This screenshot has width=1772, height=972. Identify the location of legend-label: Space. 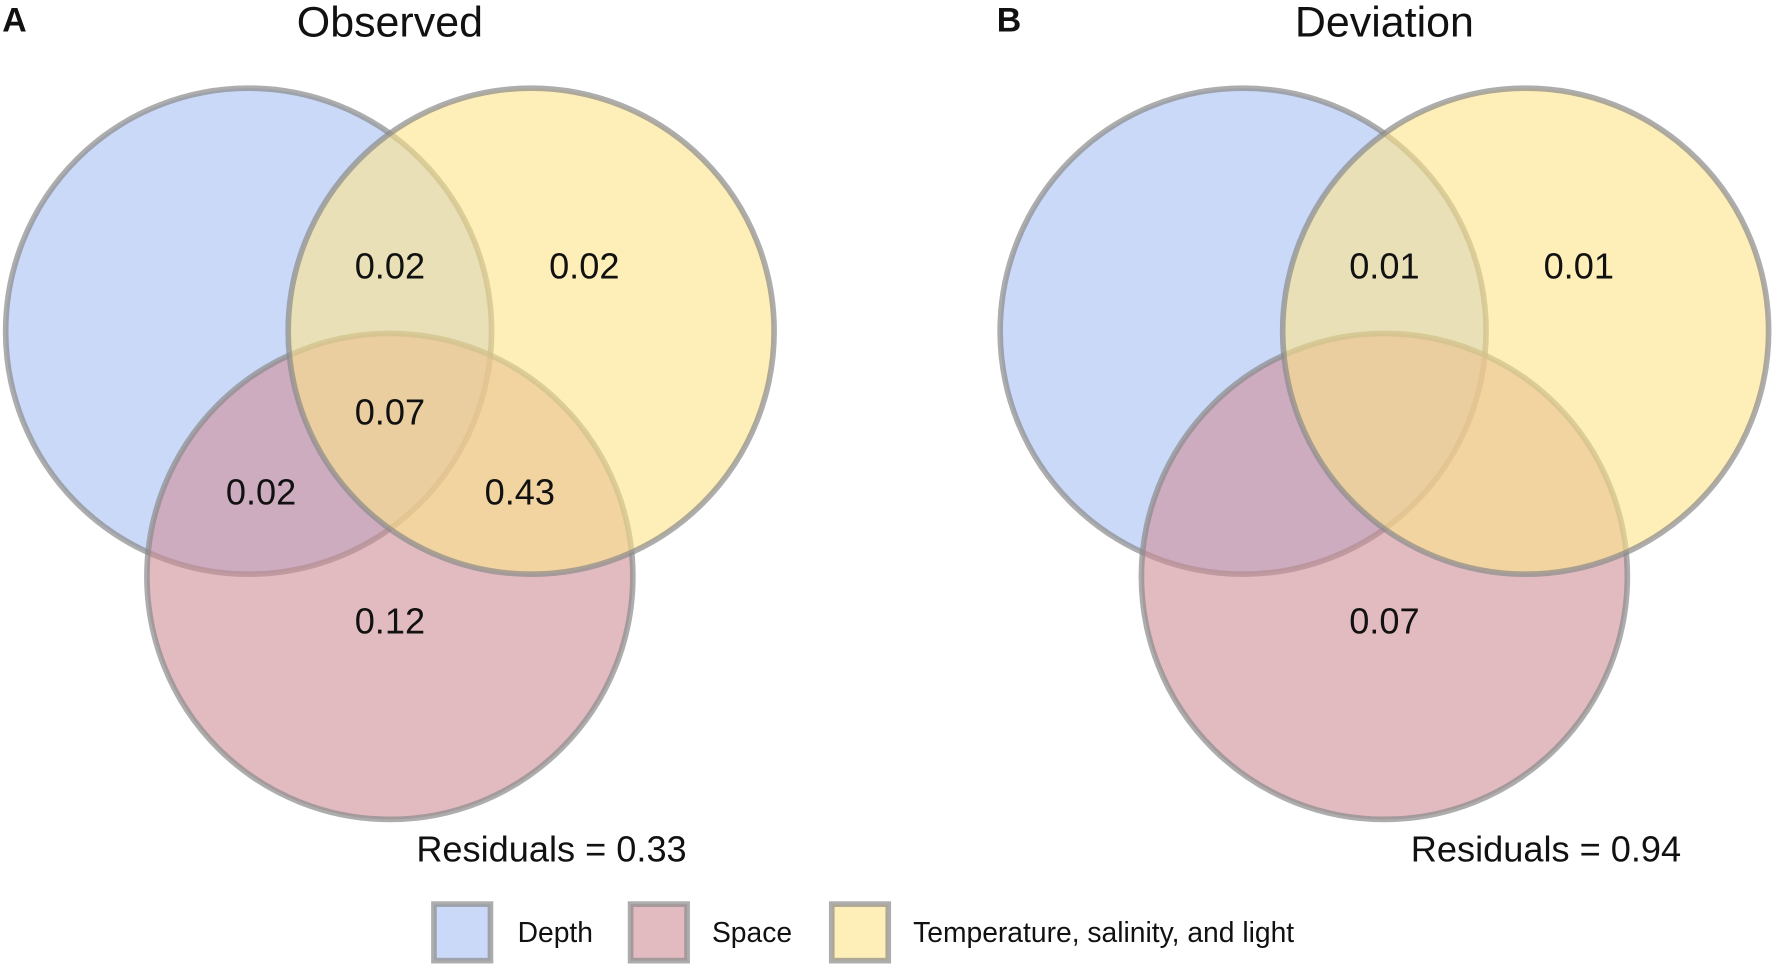
(752, 932).